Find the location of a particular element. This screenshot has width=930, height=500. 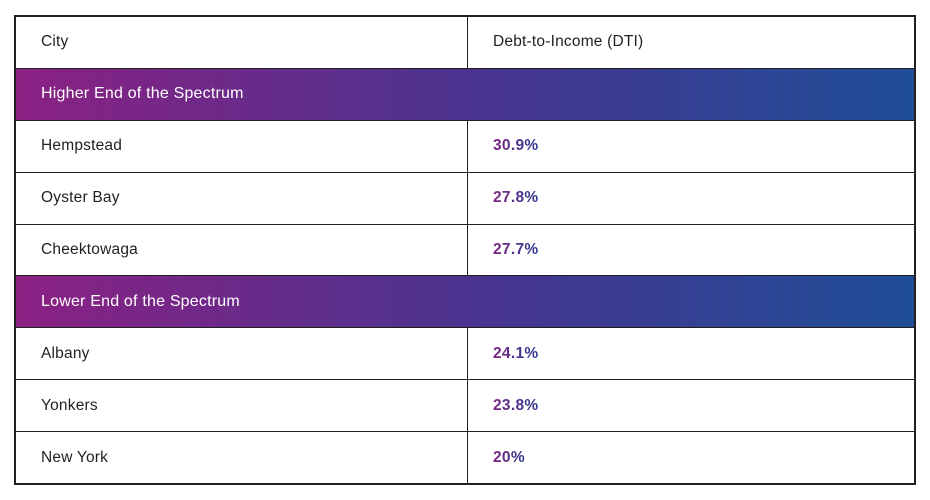

column-header-city: City is located at coordinates (242, 42).